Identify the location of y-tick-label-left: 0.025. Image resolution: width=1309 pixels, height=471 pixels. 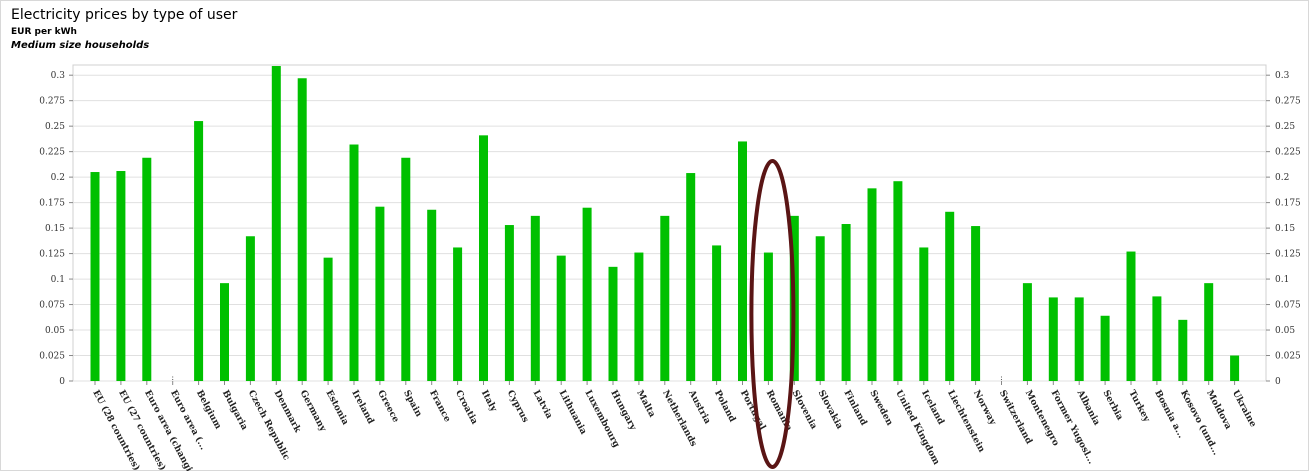
(52, 357).